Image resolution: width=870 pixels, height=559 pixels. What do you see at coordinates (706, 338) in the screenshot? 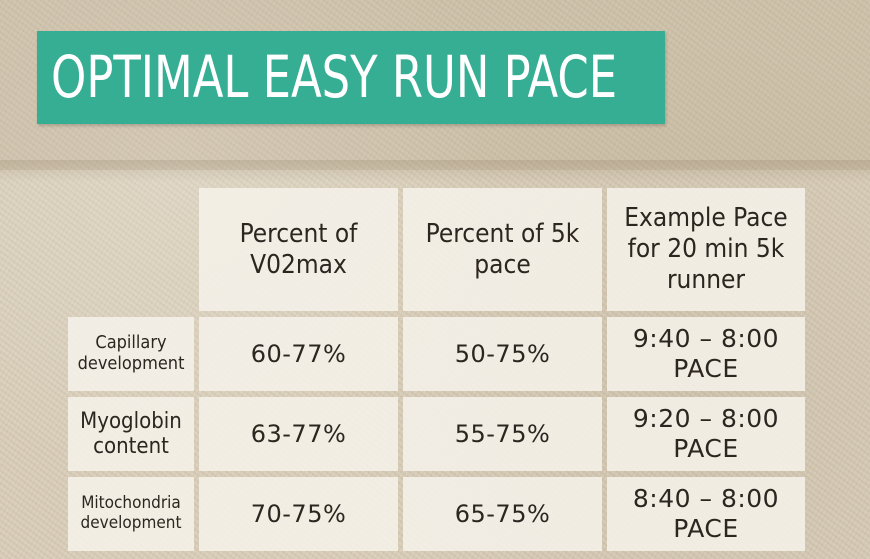
I see `example-pace-range: 9:40 – 8:00` at bounding box center [706, 338].